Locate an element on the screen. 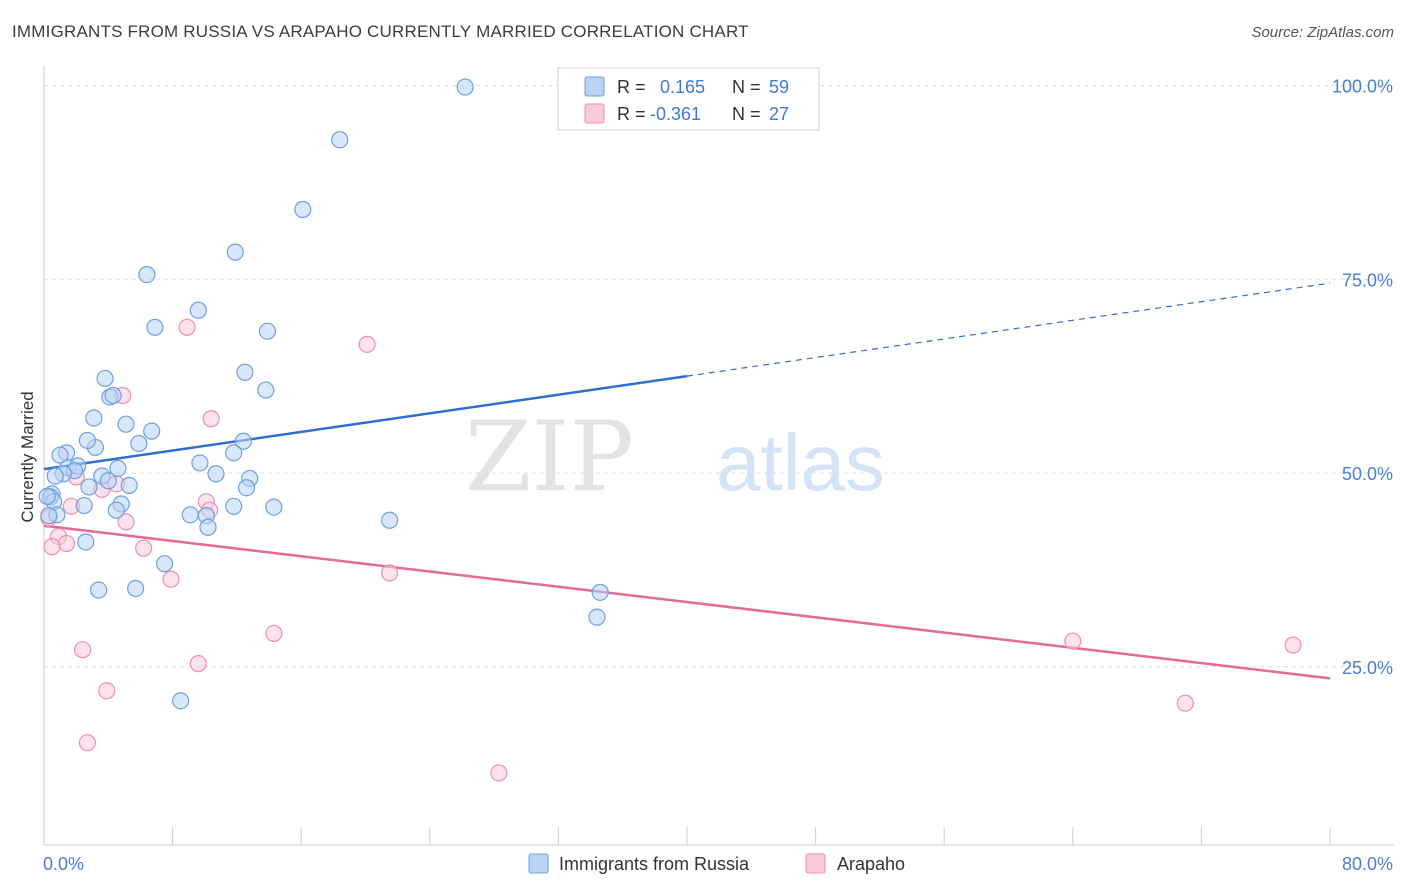 The image size is (1406, 892). trend-line-russia is located at coordinates (365, 422).